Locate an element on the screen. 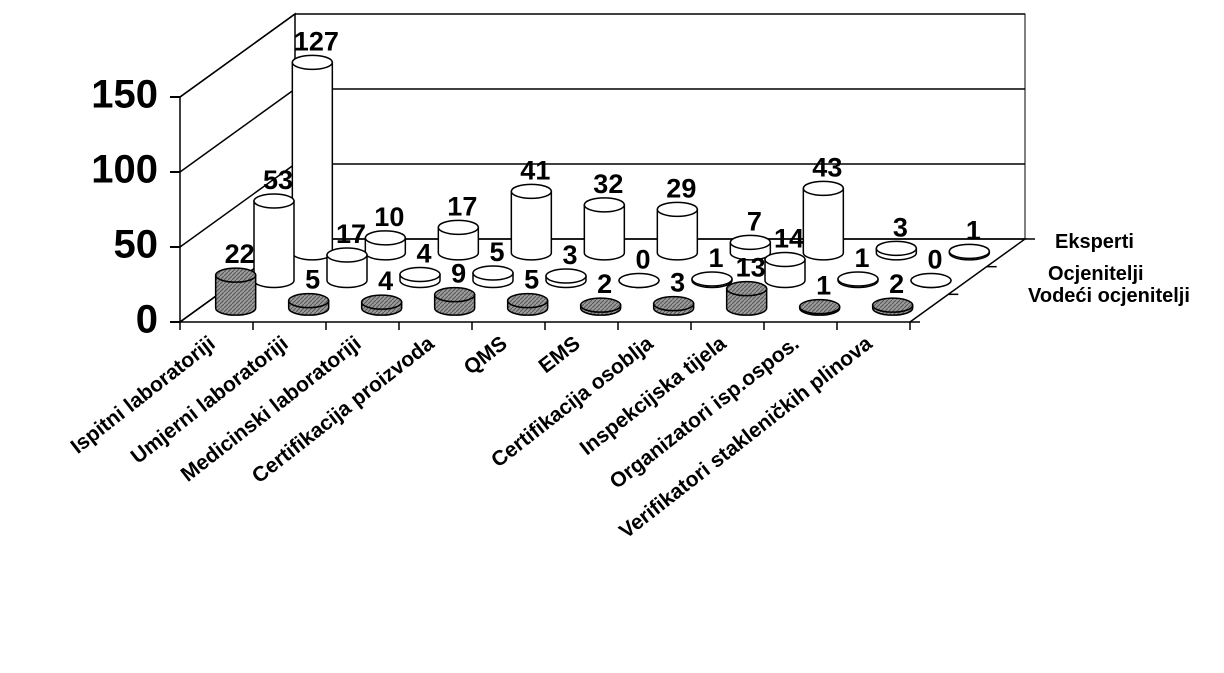 The width and height of the screenshot is (1224, 673). value-label: 9 is located at coordinates (458, 274).